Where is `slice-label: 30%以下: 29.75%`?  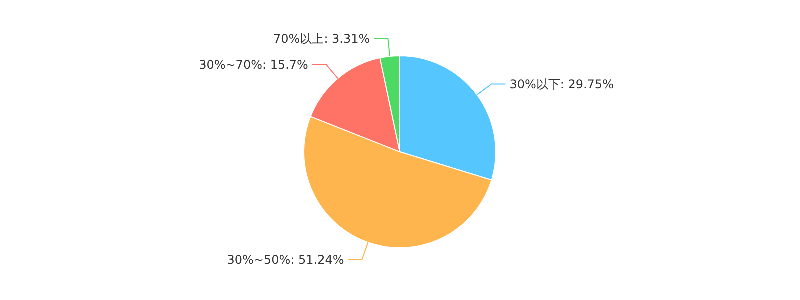
slice-label: 30%以下: 29.75% is located at coordinates (562, 84).